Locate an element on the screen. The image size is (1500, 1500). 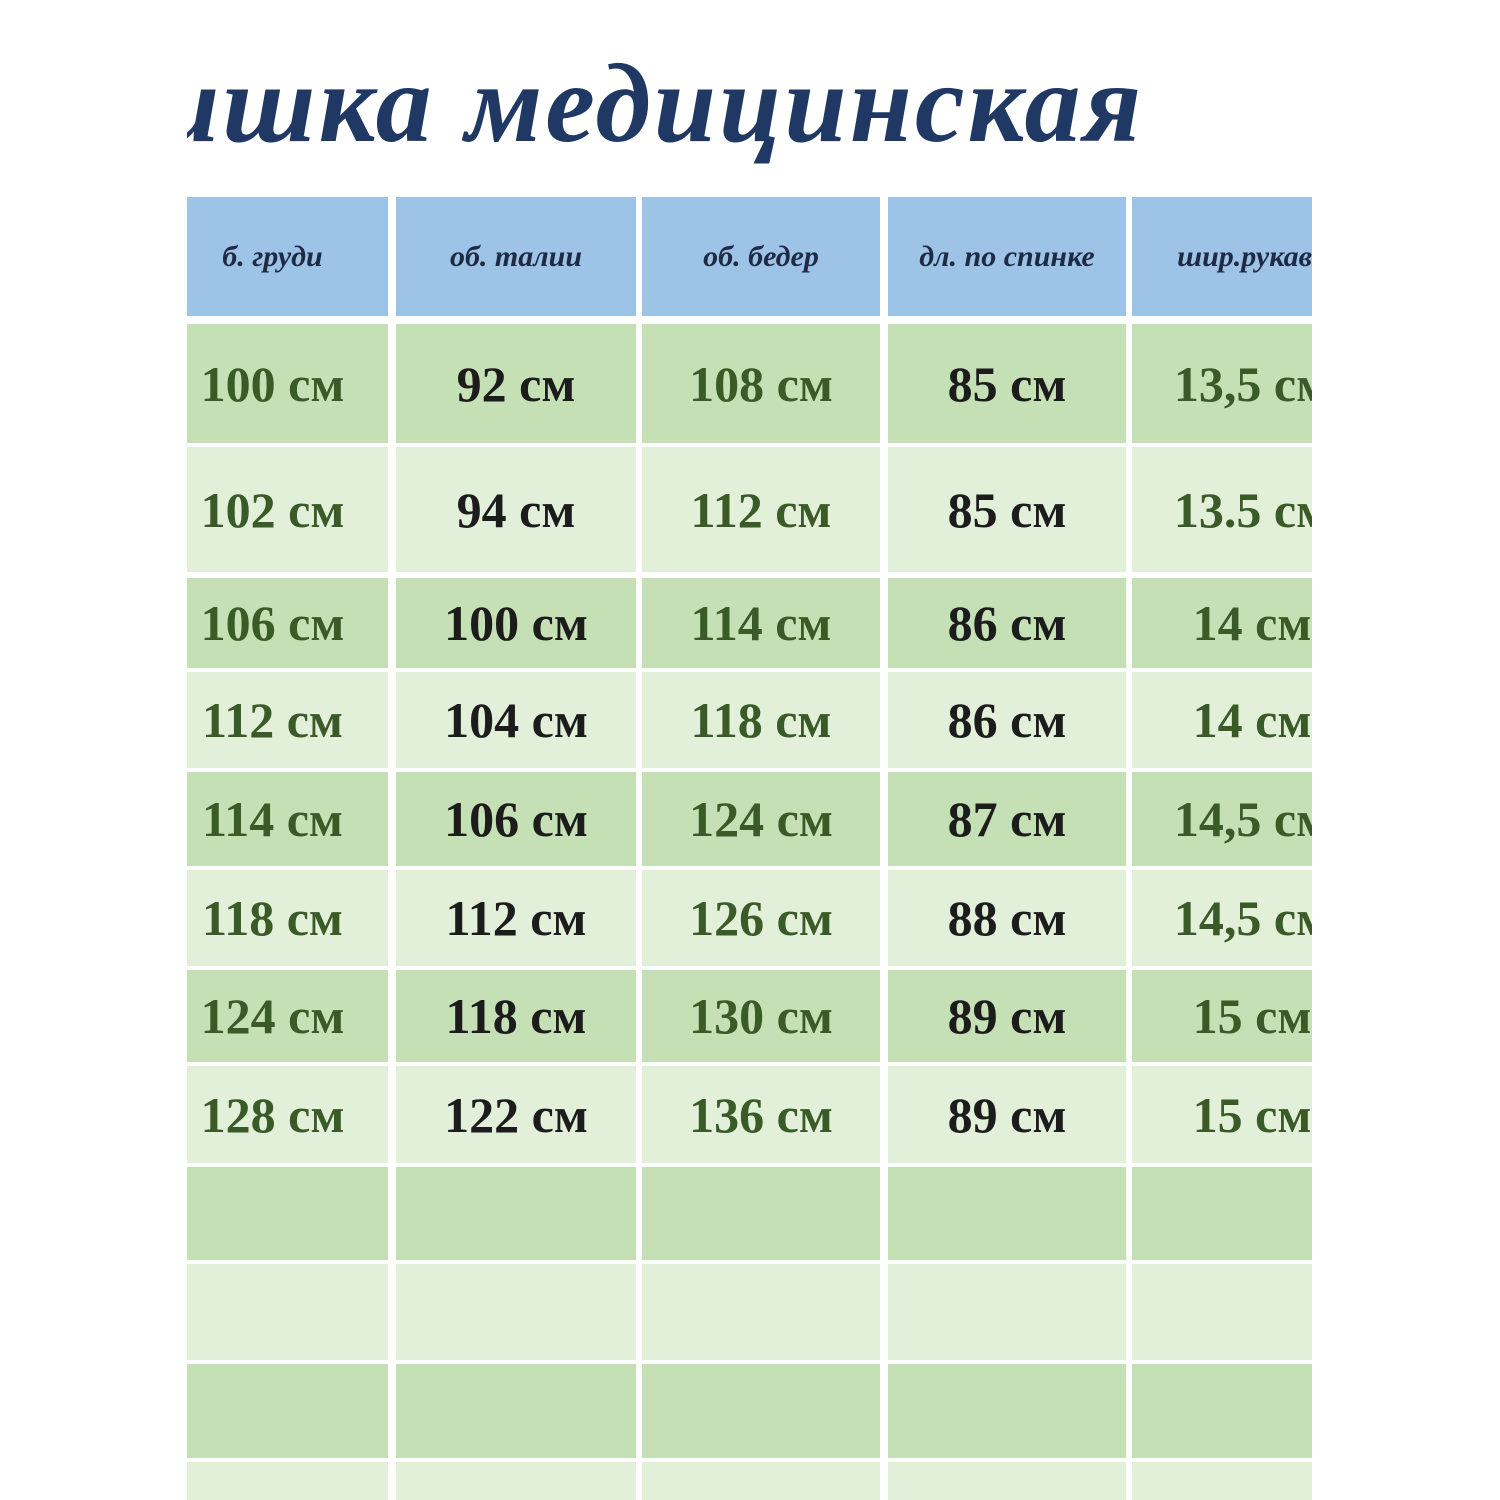
table-cell: 104 см is located at coordinates (516, 720).